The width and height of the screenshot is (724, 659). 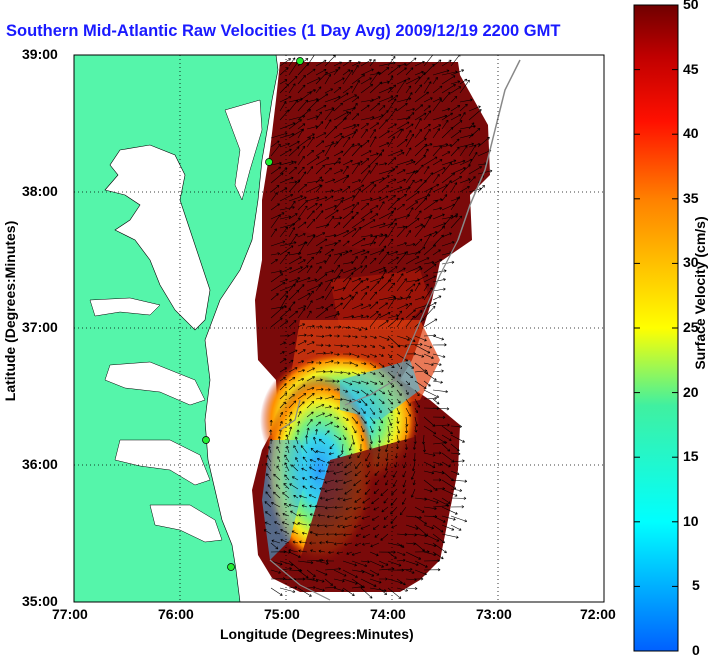 I want to click on colorbar, so click(x=656, y=328).